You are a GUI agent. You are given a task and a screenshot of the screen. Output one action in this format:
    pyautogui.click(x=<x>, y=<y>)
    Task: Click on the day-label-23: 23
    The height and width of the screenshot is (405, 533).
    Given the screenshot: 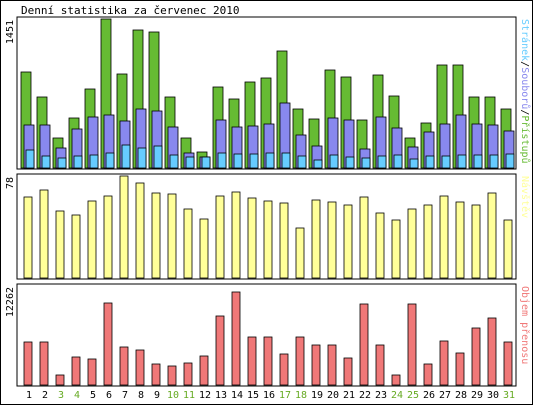 What is the action you would take?
    pyautogui.click(x=381, y=395)
    